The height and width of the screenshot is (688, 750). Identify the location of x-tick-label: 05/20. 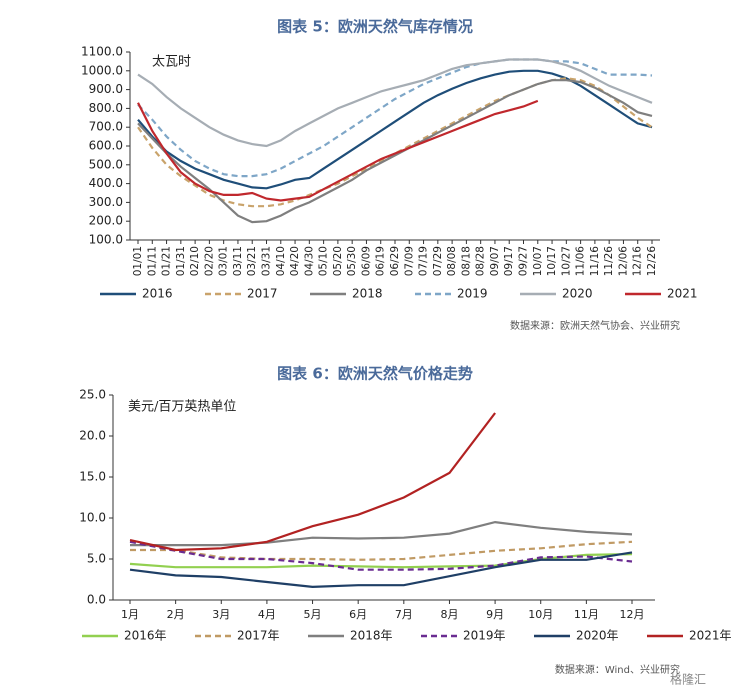
(338, 261).